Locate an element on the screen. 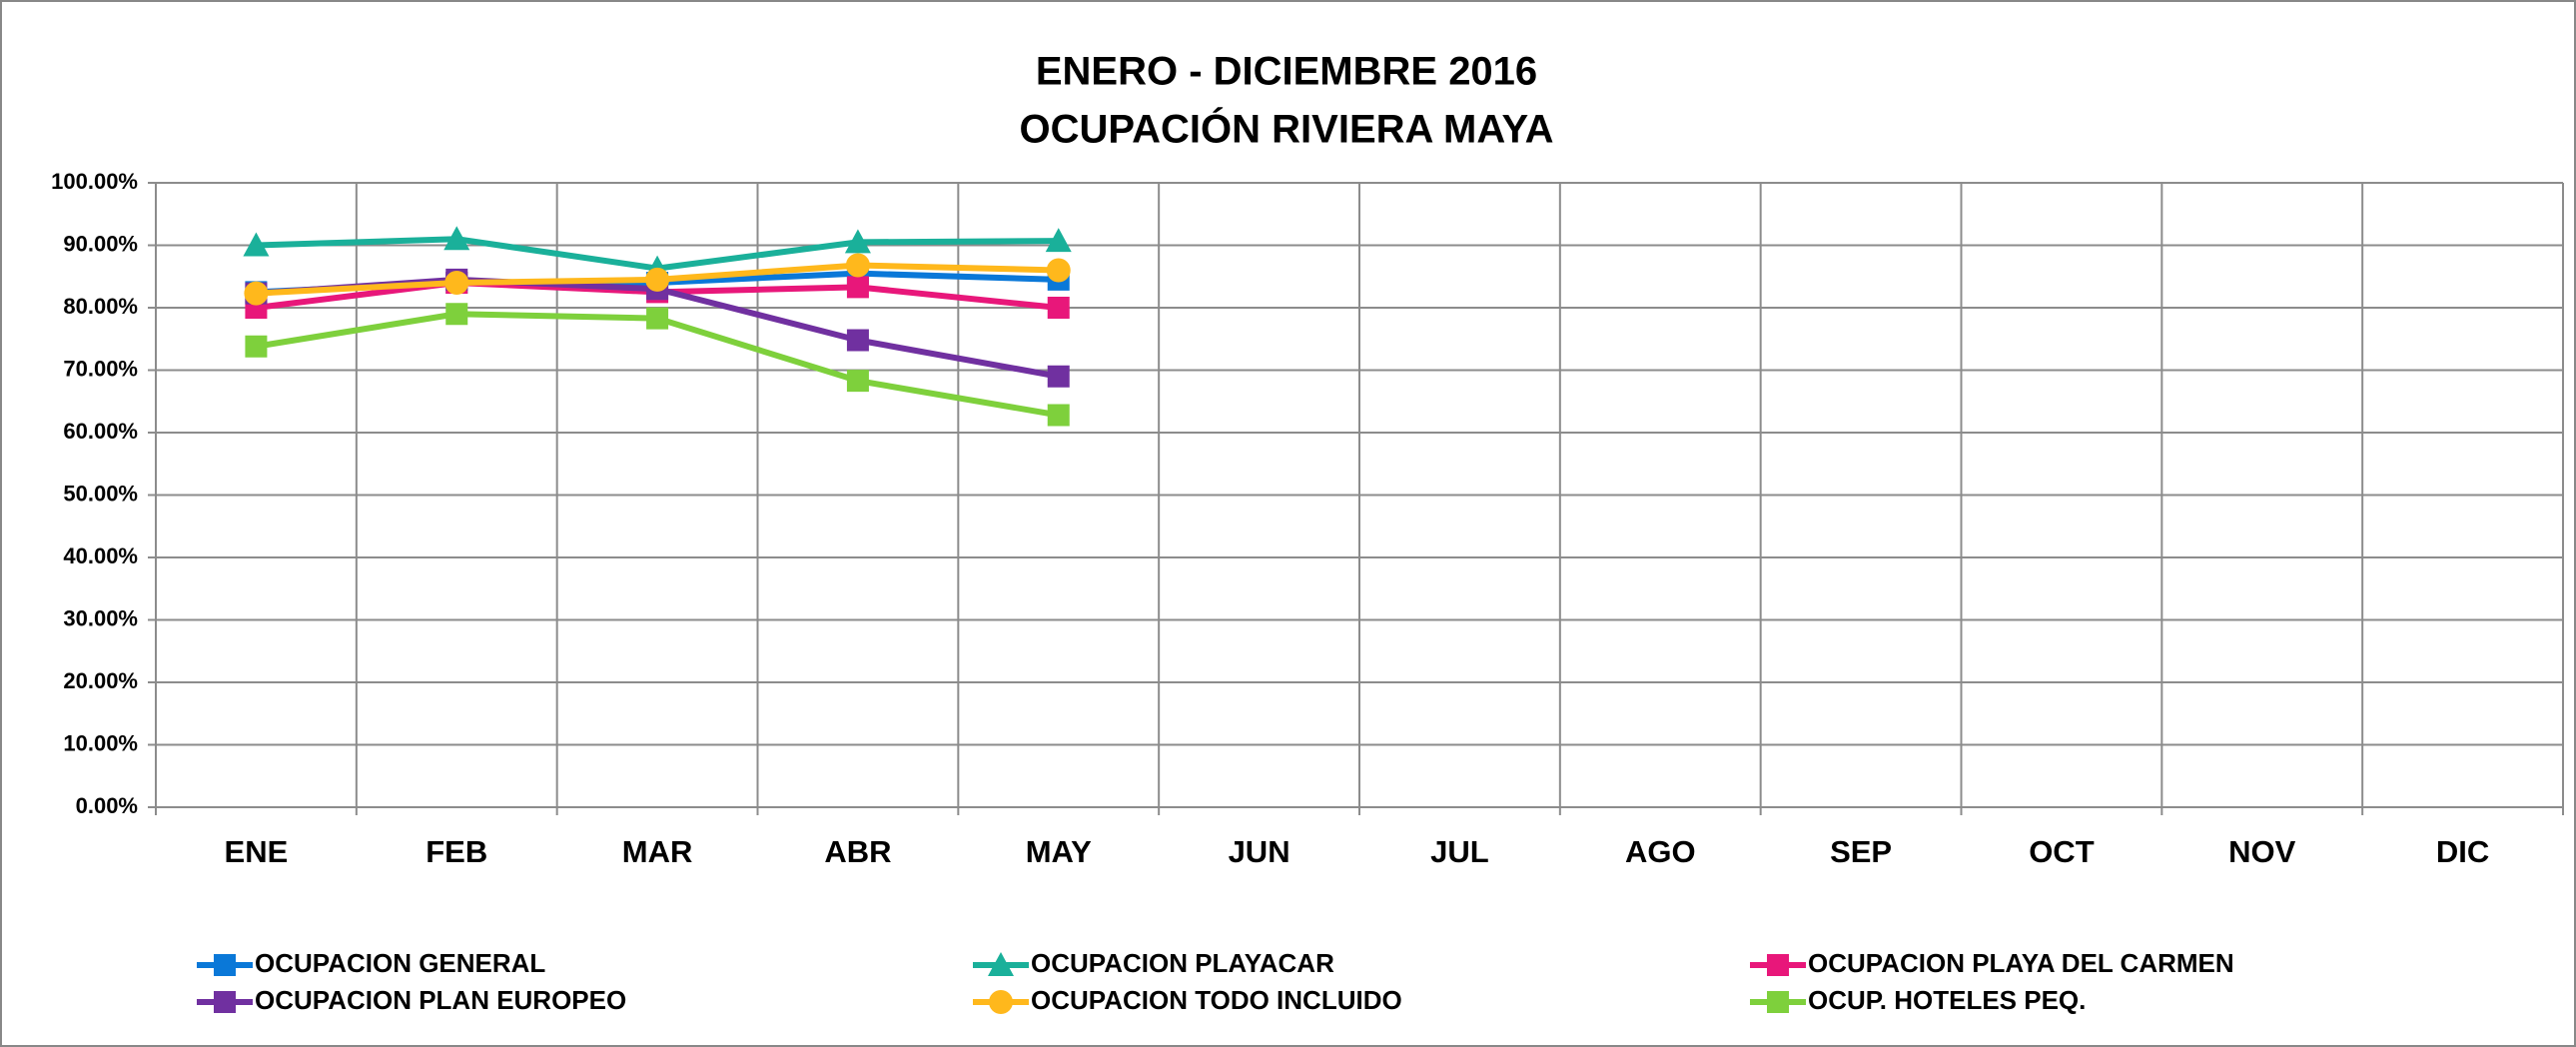 The width and height of the screenshot is (2576, 1047). y-tick-label: 90.00% is located at coordinates (100, 243).